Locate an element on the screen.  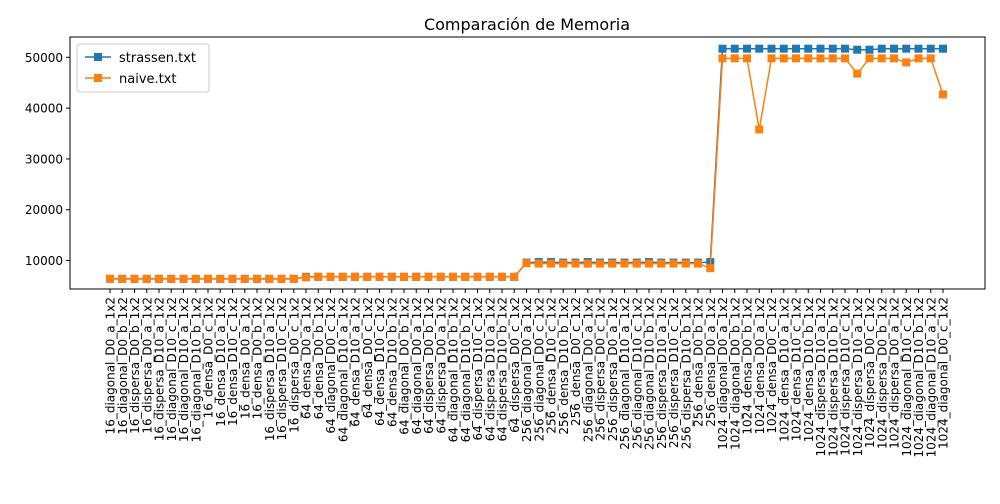
x-tick-label: 64_densa_D10_b_1x2 is located at coordinates (392, 362).